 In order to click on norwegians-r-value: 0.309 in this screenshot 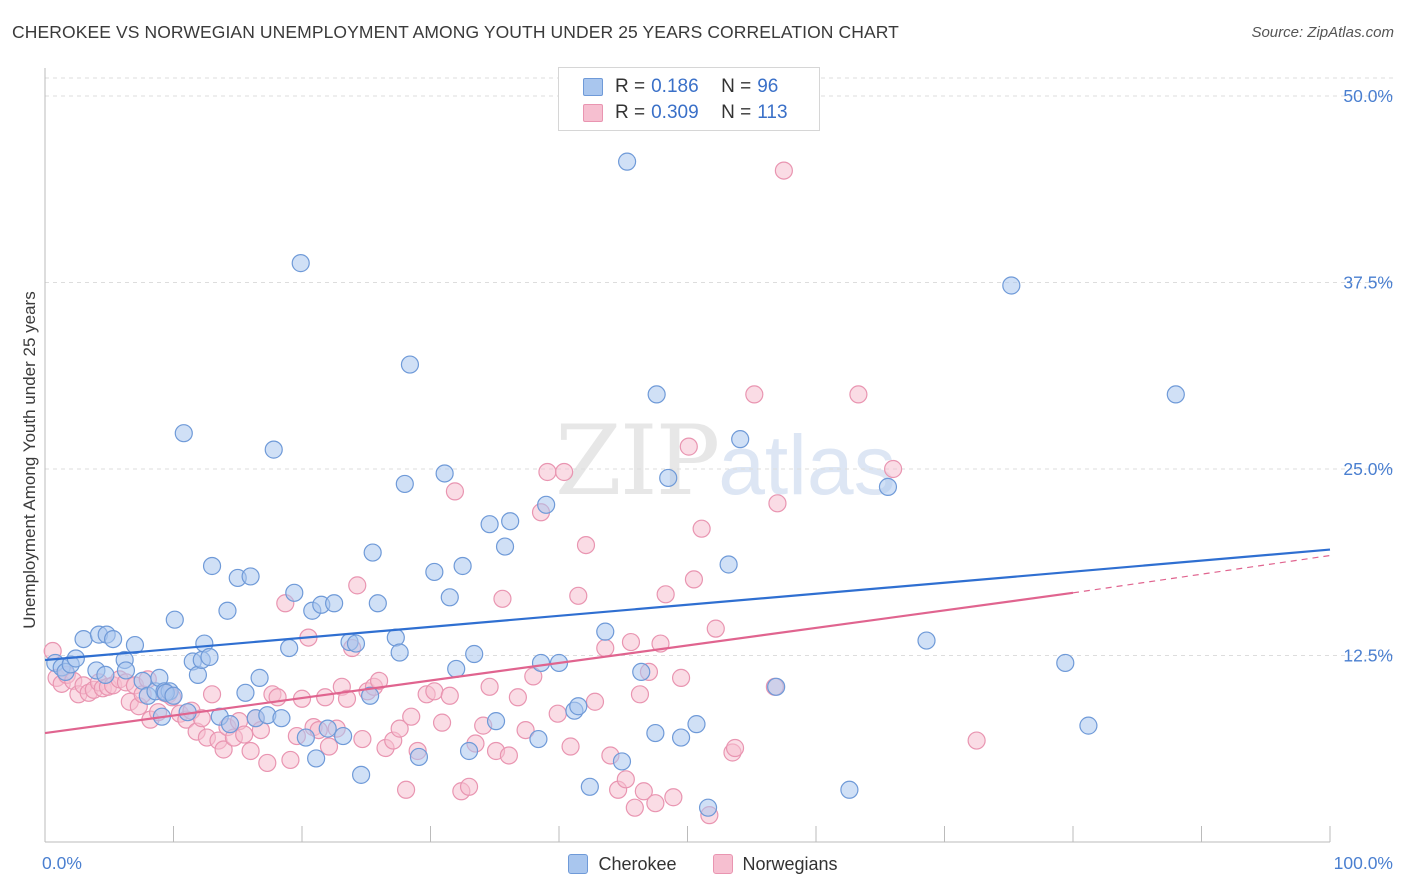, I will do `click(675, 112)`.